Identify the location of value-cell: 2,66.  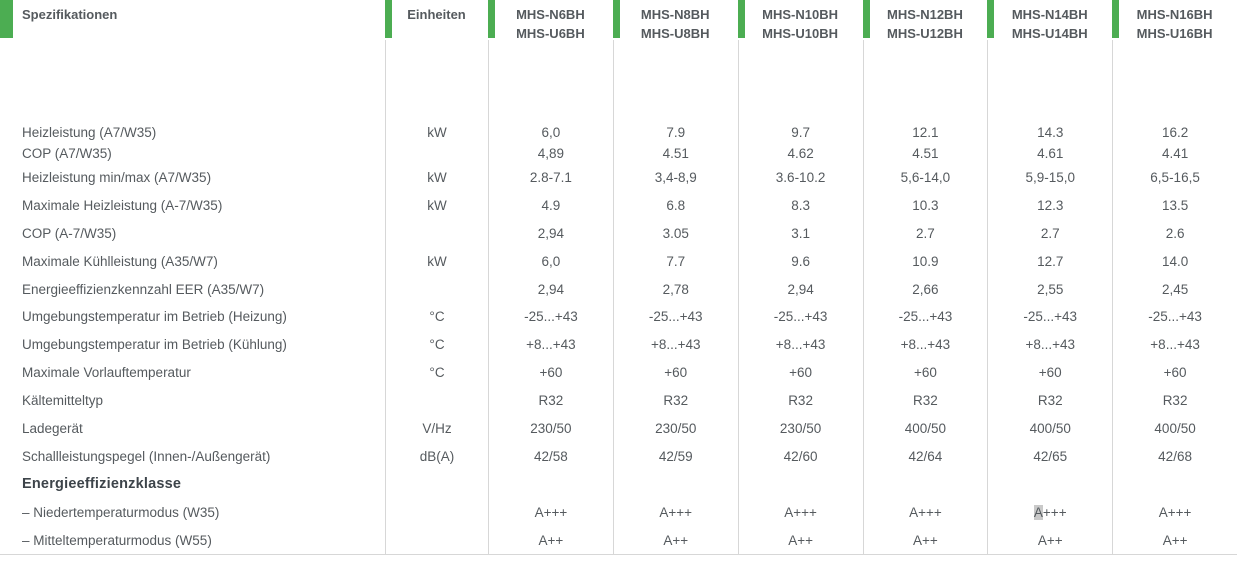
(925, 289).